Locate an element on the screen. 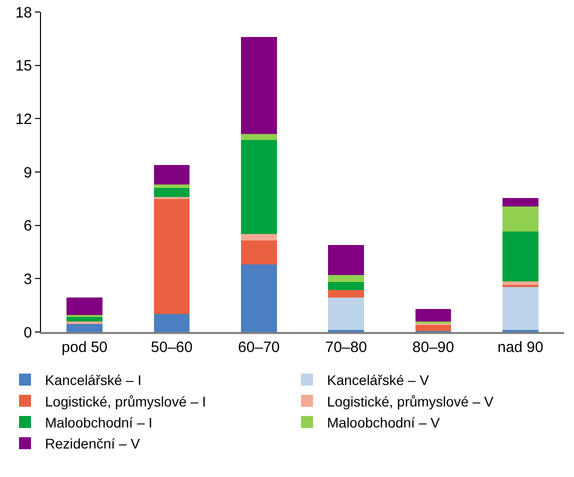 The image size is (574, 477). legend-label: Maloobchodní – I is located at coordinates (98, 422).